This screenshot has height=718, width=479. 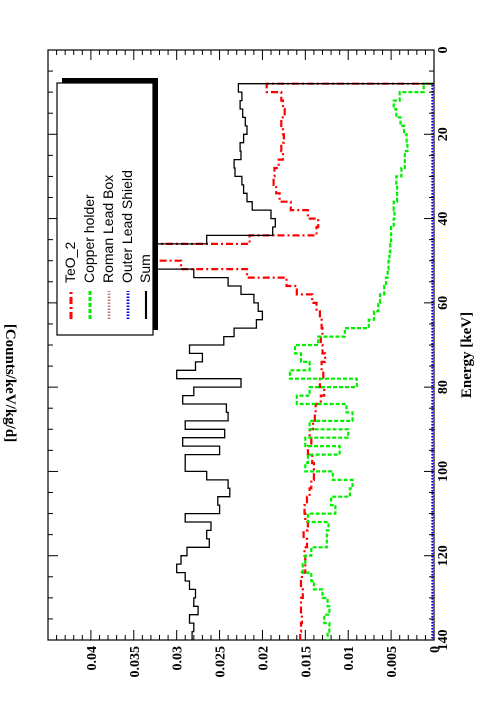 I want to click on x-tick-label: 140, so click(x=443, y=640).